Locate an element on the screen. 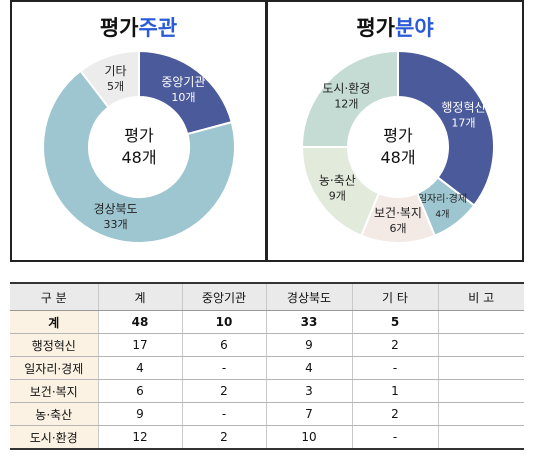 The height and width of the screenshot is (456, 534). table-cell: 48 is located at coordinates (139, 322).